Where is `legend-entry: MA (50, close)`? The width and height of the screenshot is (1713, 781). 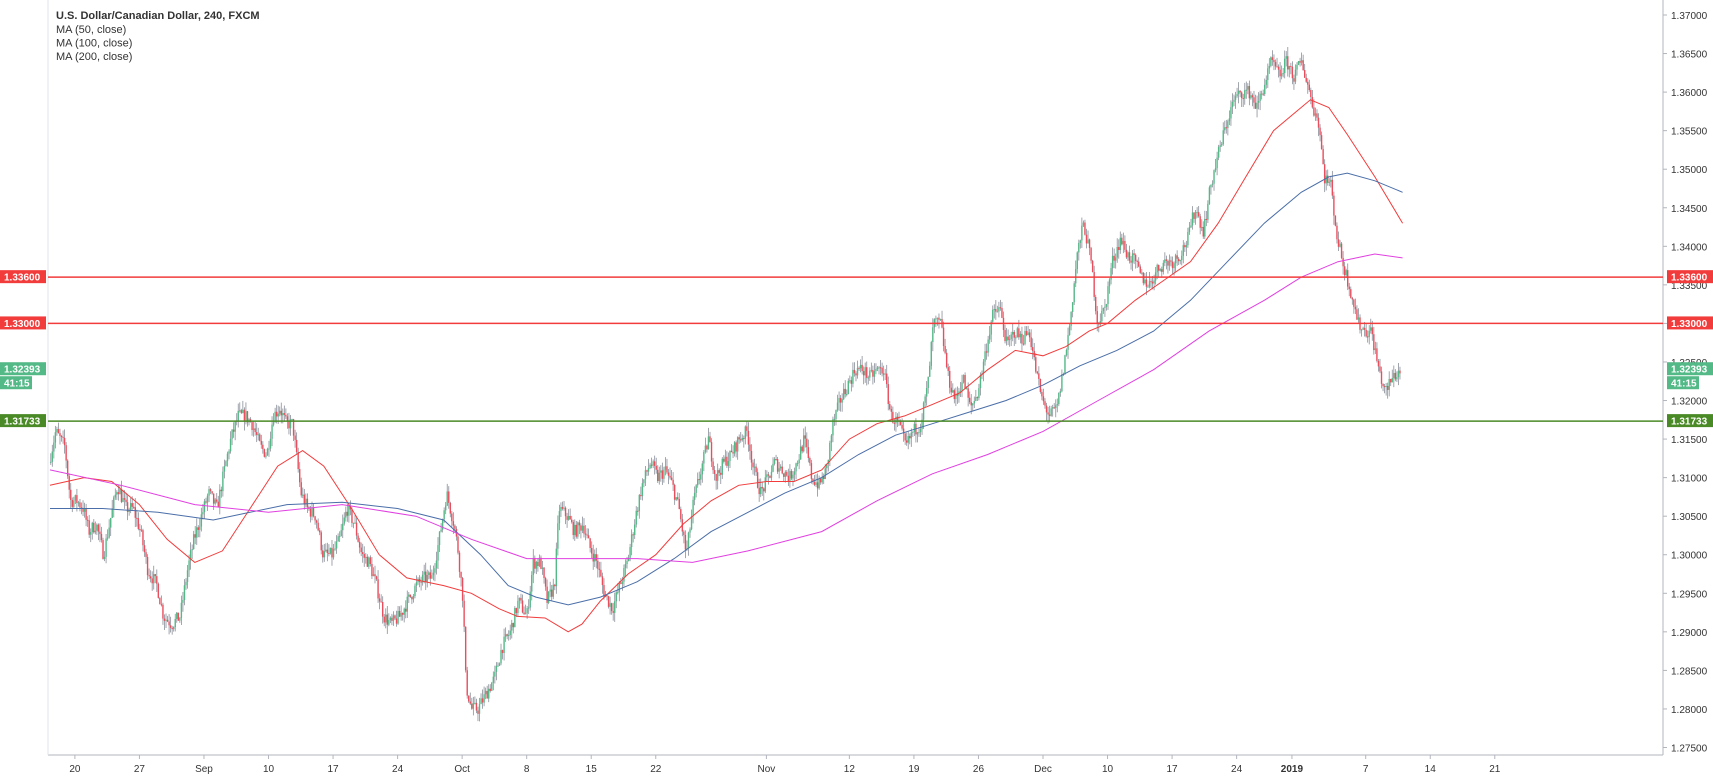 legend-entry: MA (50, close) is located at coordinates (91, 30).